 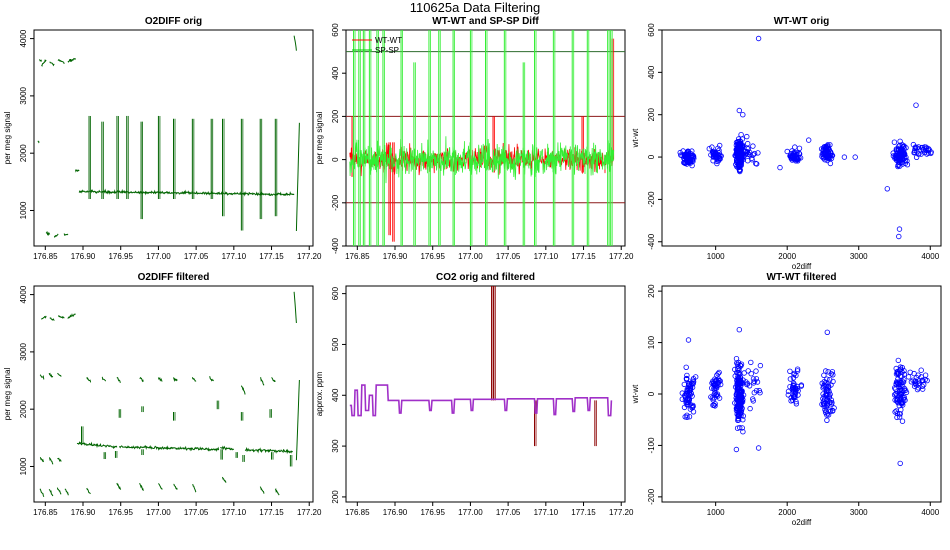 I want to click on x-tick-label: 176.90, so click(x=395, y=512).